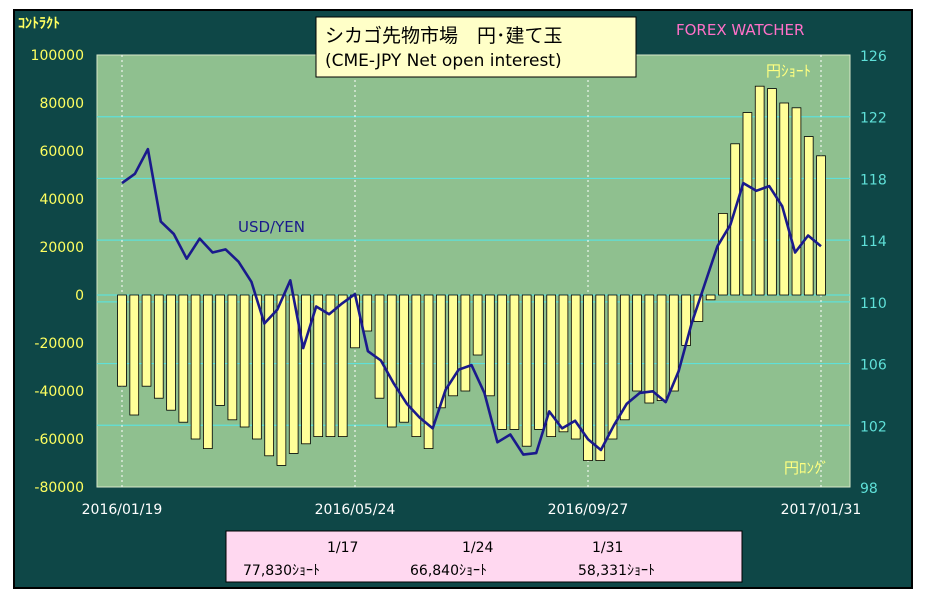 The width and height of the screenshot is (925, 599). Describe the element at coordinates (444, 36) in the screenshot. I see `chart-title: シカゴ先物市場 円･建て玉` at that location.